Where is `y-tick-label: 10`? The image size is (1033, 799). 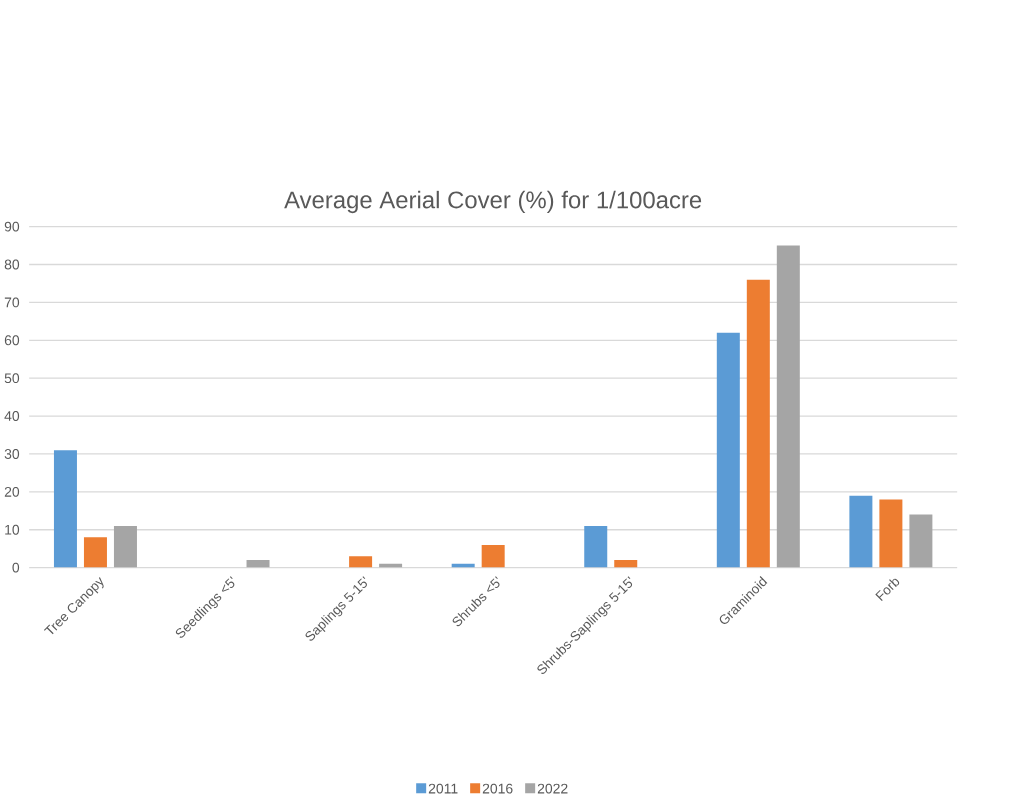 y-tick-label: 10 is located at coordinates (12, 529).